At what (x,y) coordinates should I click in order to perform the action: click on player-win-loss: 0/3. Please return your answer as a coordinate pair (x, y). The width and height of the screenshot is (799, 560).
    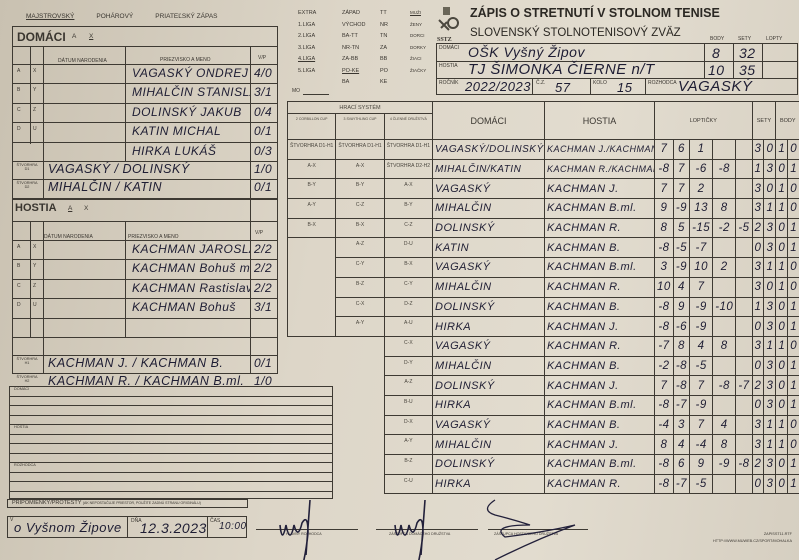
    Looking at the image, I should click on (263, 150).